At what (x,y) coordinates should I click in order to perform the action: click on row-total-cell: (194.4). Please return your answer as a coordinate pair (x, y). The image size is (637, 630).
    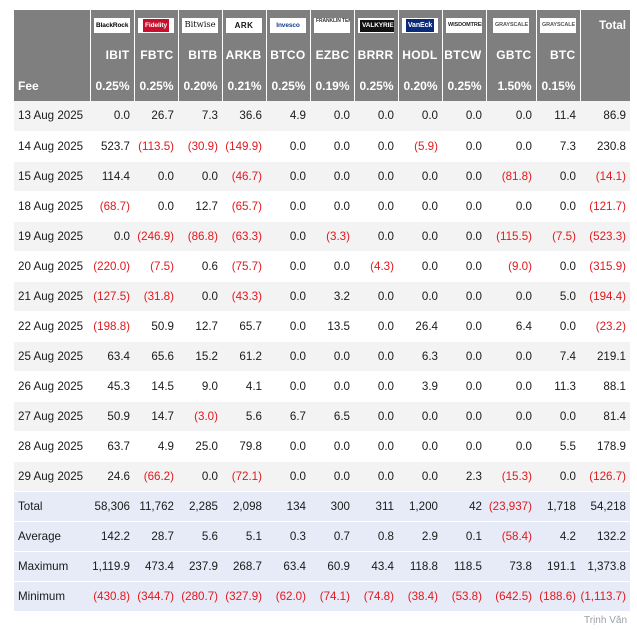
    Looking at the image, I should click on (605, 296).